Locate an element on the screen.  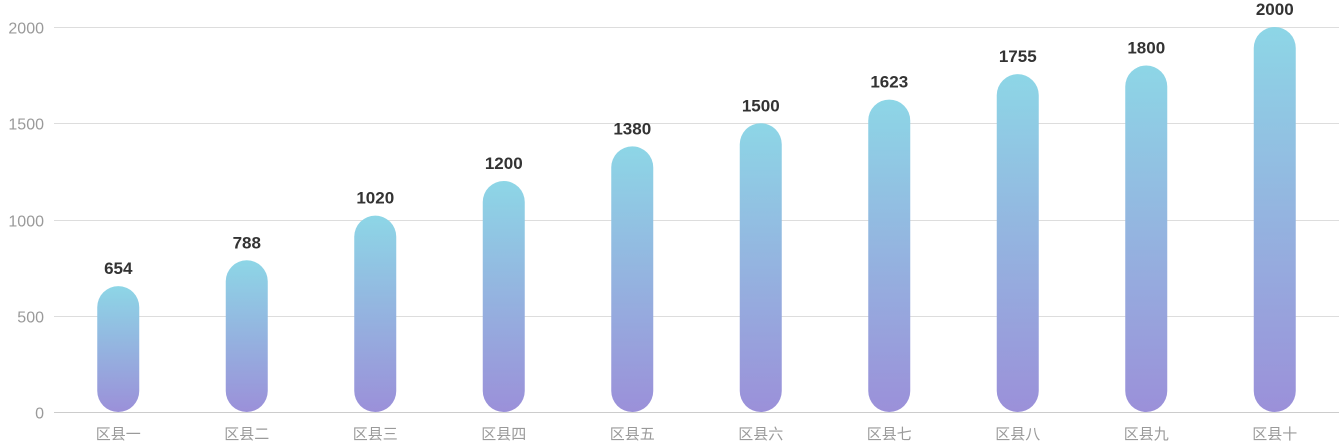
x-tick-label: 区县八 is located at coordinates (1017, 434).